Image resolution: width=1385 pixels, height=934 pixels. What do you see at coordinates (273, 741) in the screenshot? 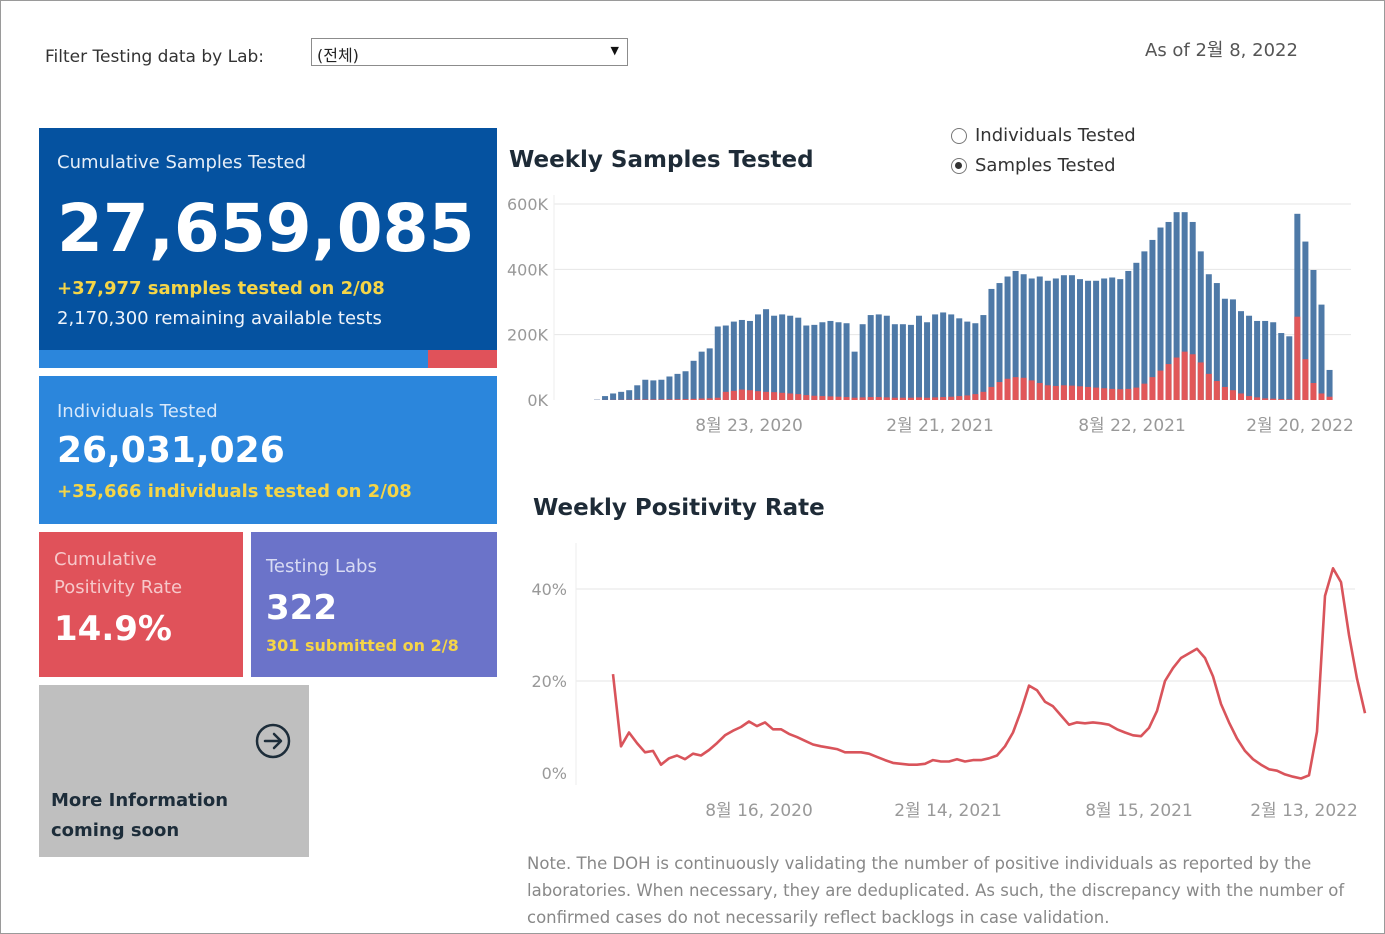
I see `arrow-right-circle-icon` at bounding box center [273, 741].